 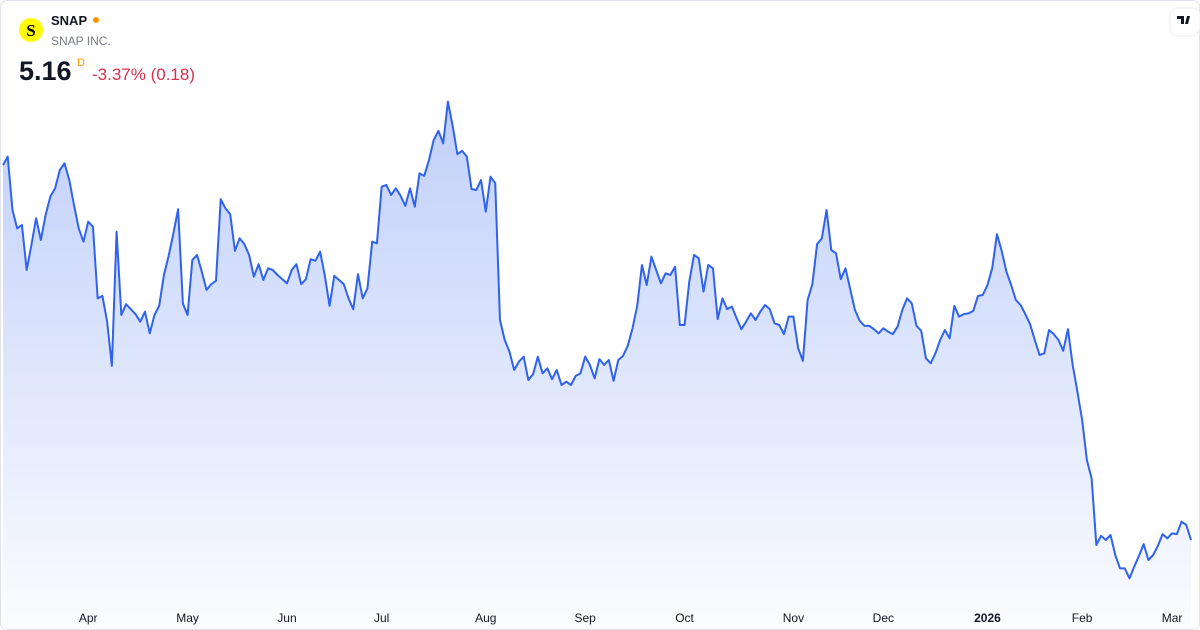 What do you see at coordinates (631, 618) in the screenshot?
I see `x-axis: Apr May Jun Jul Aug Sep Oct Nov Dec 2026 Feb Mar` at bounding box center [631, 618].